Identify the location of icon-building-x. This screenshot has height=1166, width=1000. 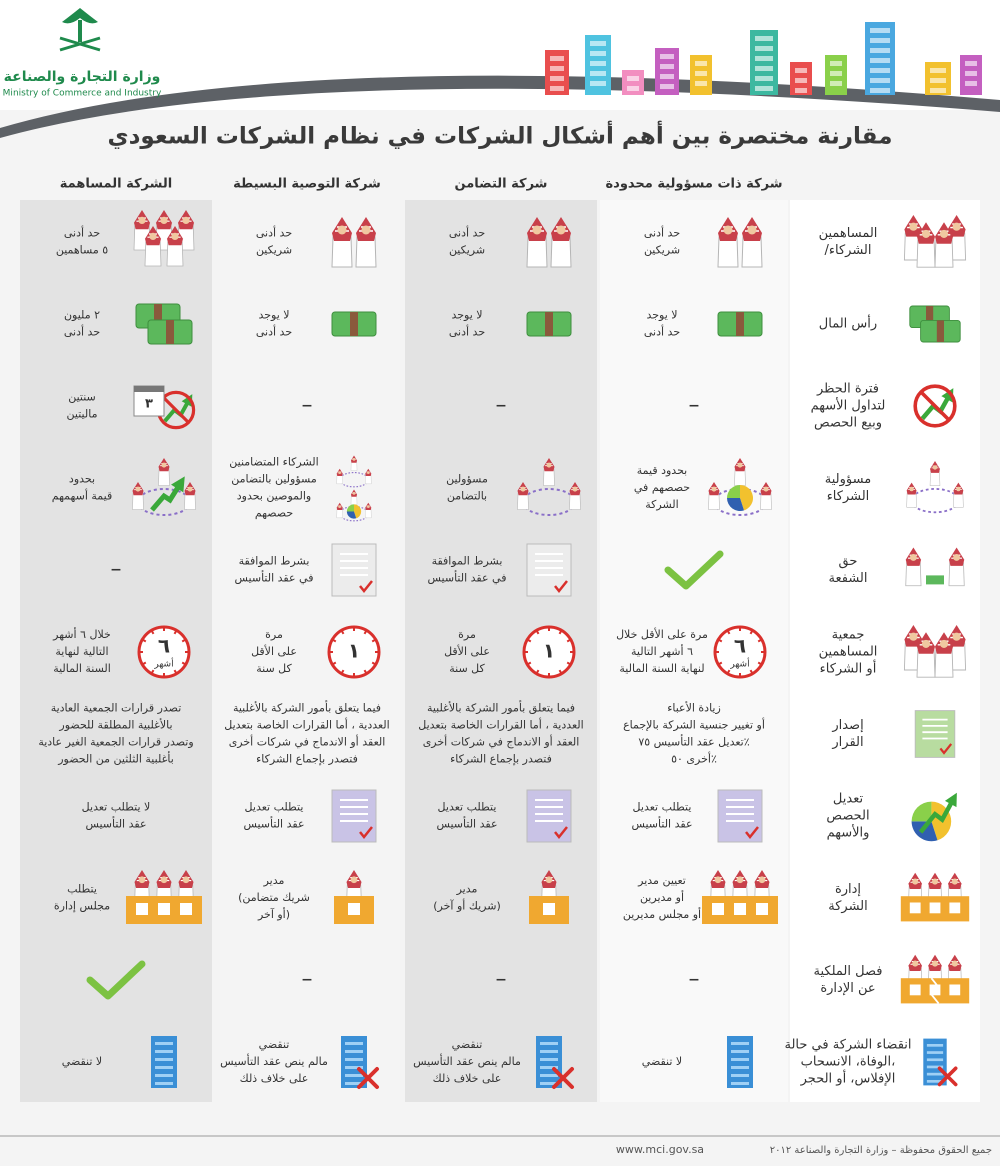
(360, 1062).